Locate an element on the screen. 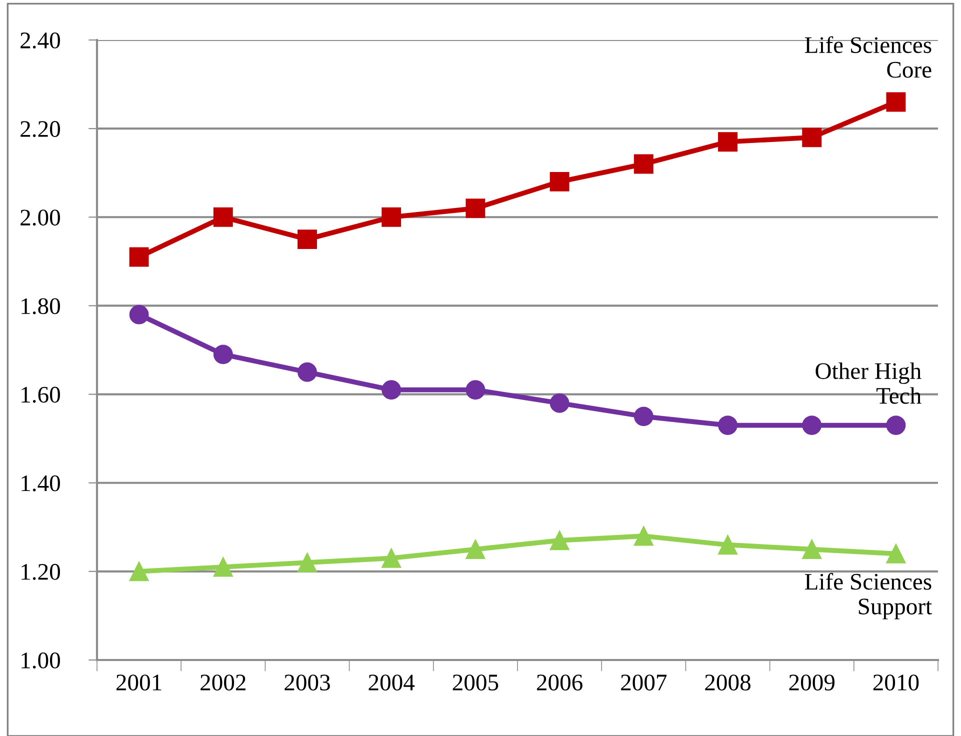  x-tick-label: 2006 is located at coordinates (559, 682).